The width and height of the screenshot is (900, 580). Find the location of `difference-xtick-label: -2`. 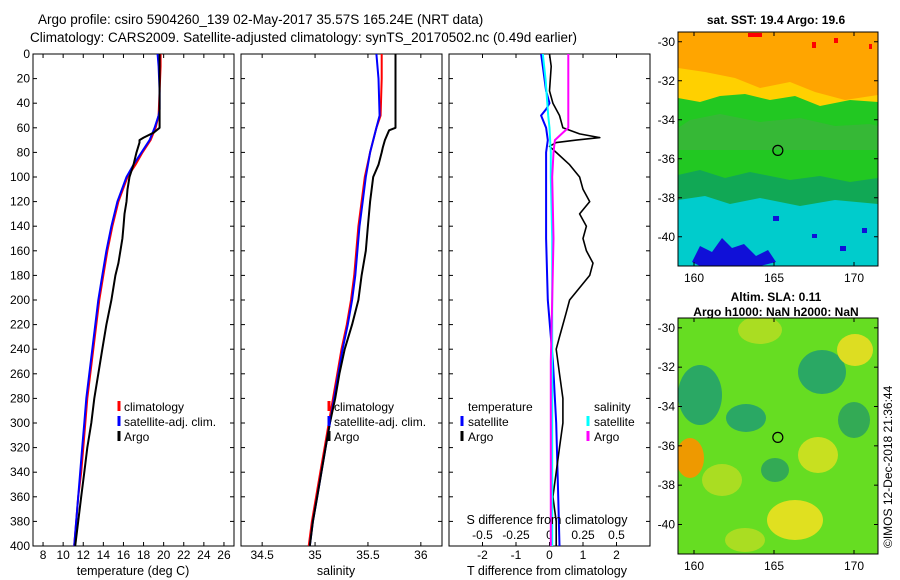

difference-xtick-label: -2 is located at coordinates (482, 555).